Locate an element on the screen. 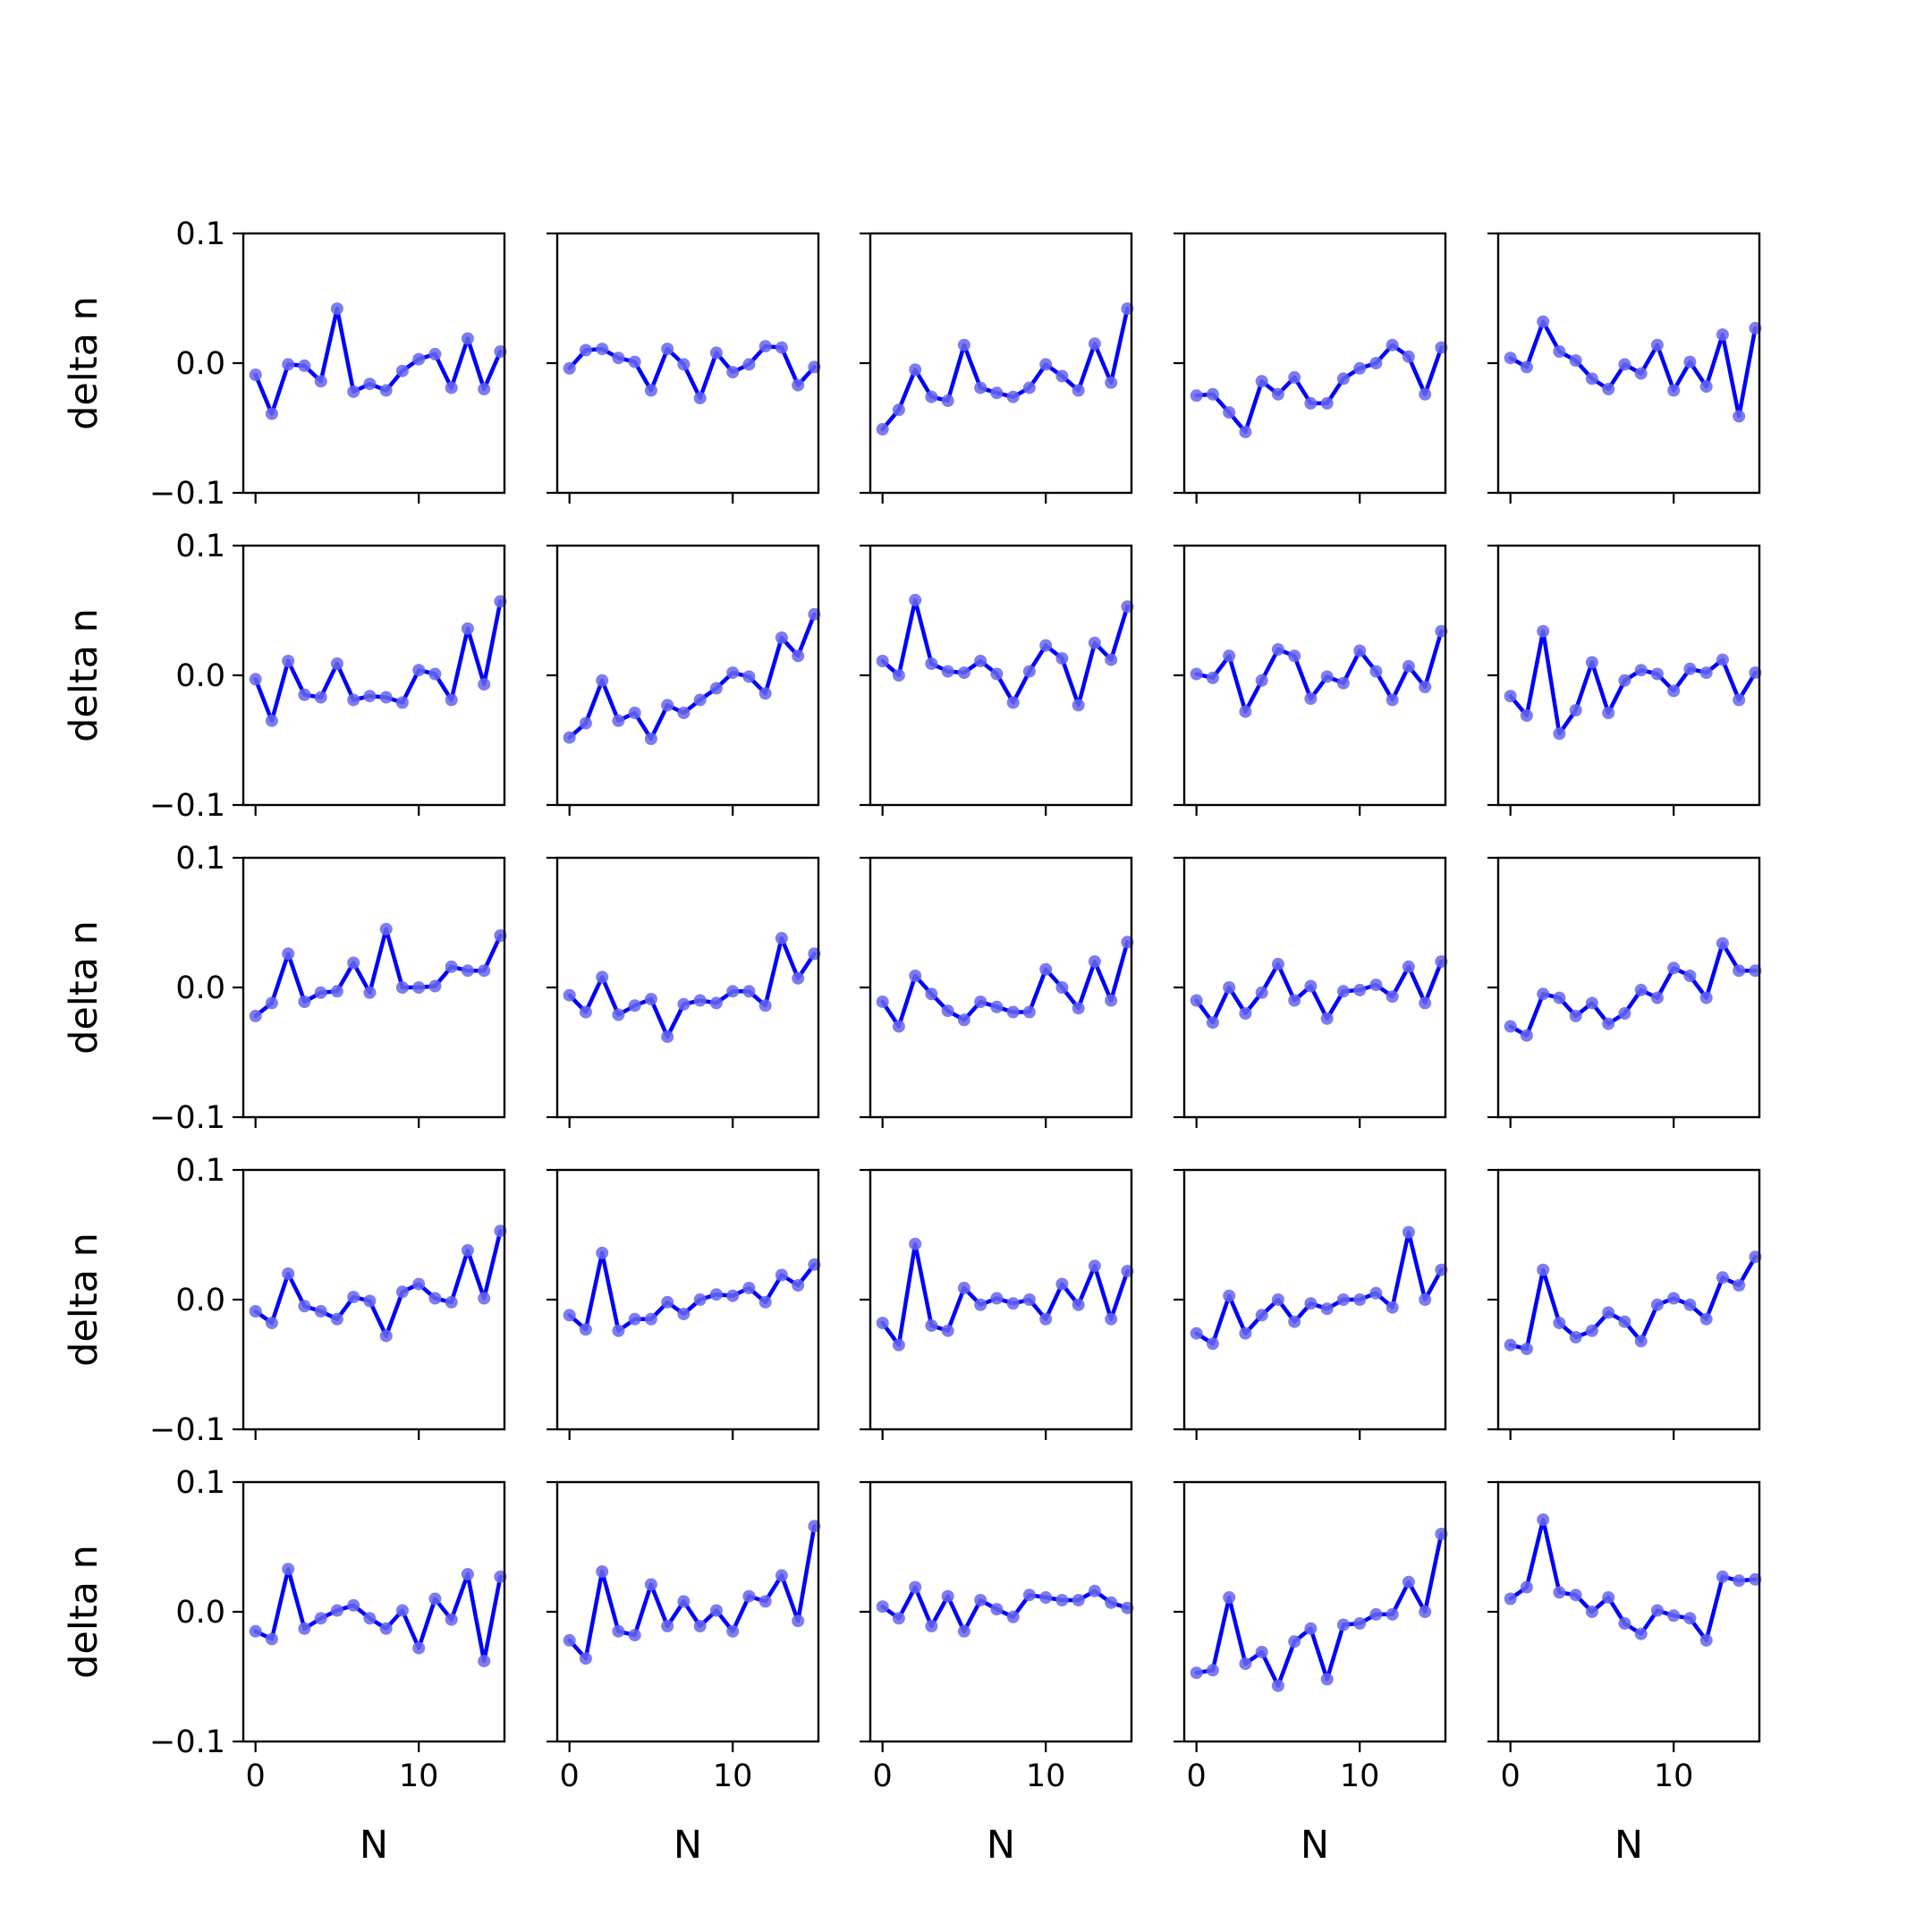  subplot-r1-c2 is located at coordinates (684, 368).